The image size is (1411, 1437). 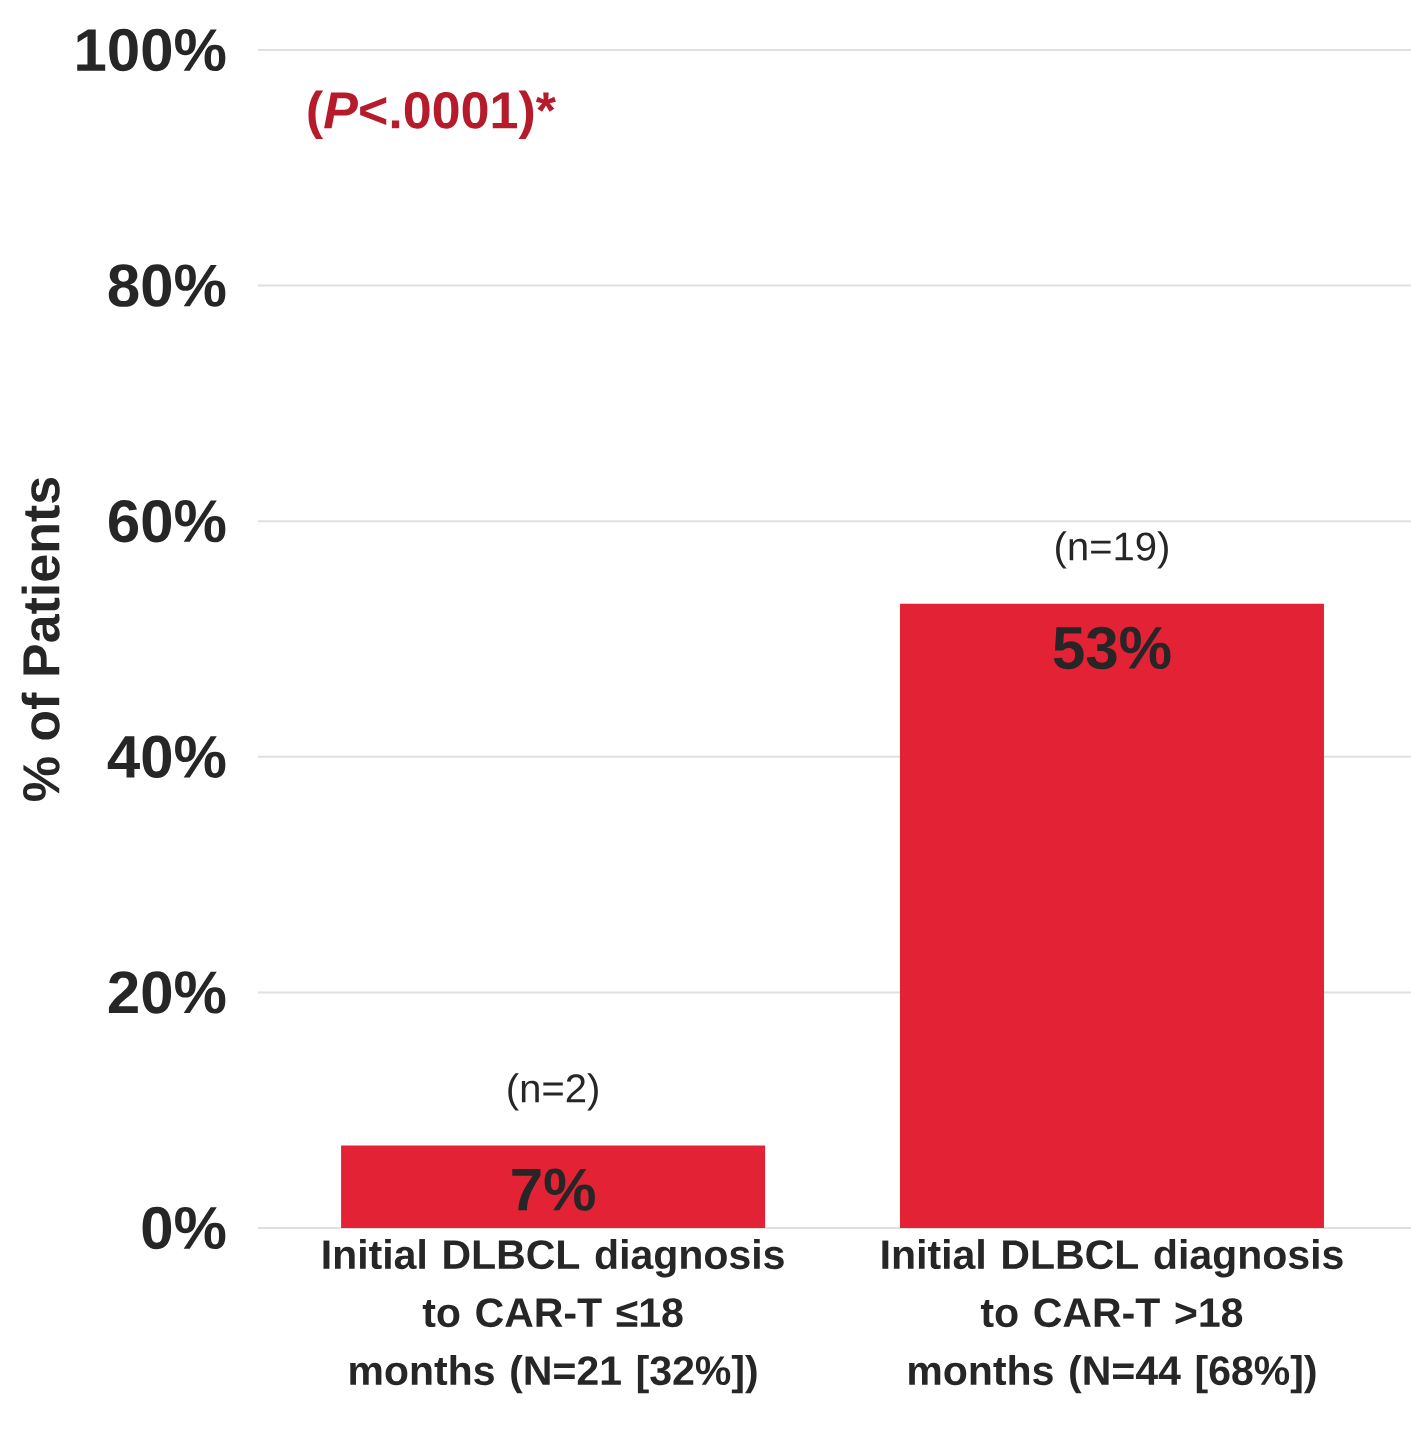 I want to click on data-label: 7%, so click(x=553, y=1189).